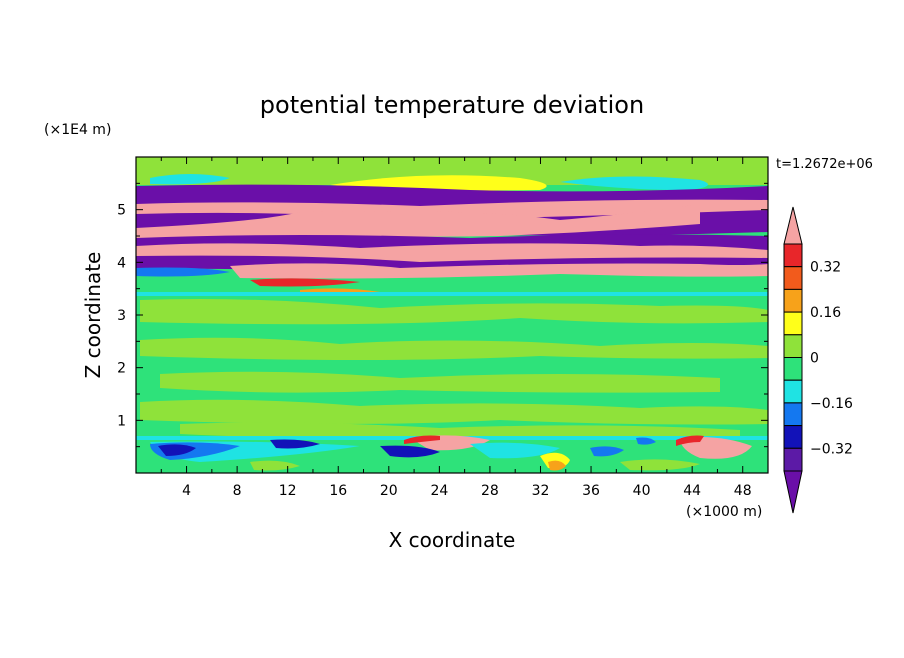 This screenshot has height=658, width=904. I want to click on chart-title: potential temperature deviation, so click(452, 105).